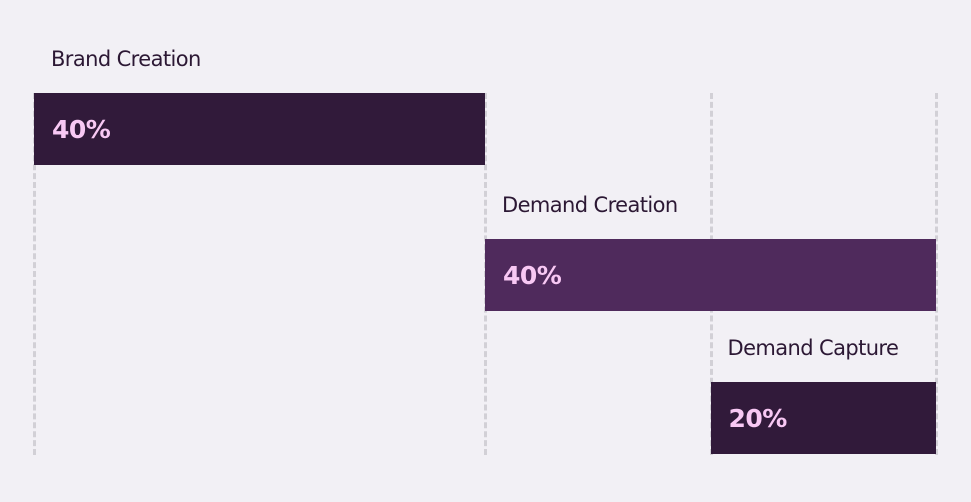 Image resolution: width=971 pixels, height=502 pixels. Describe the element at coordinates (823, 418) in the screenshot. I see `bar: 20%` at that location.